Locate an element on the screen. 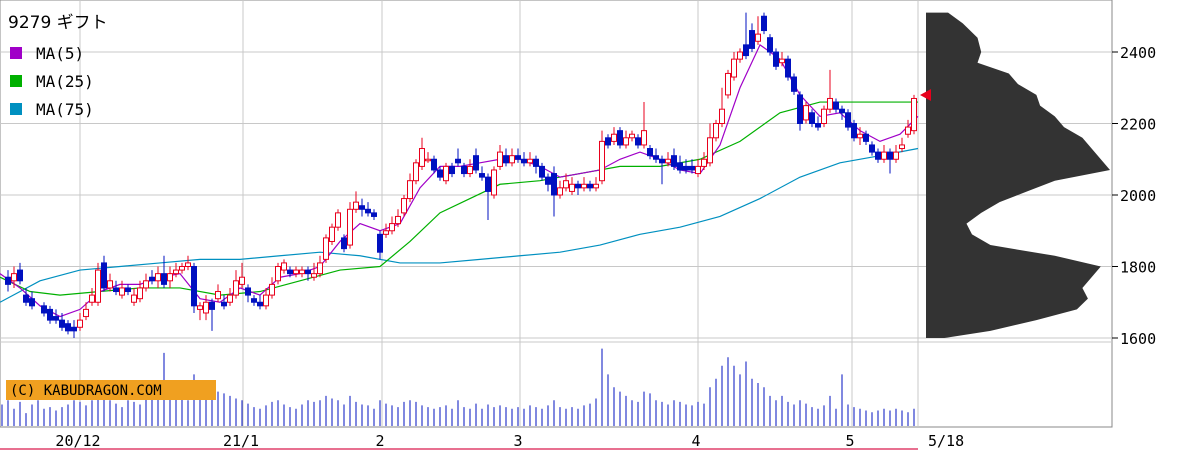  copyright-text: (C) KABUDRAGON.COM is located at coordinates (86, 391).